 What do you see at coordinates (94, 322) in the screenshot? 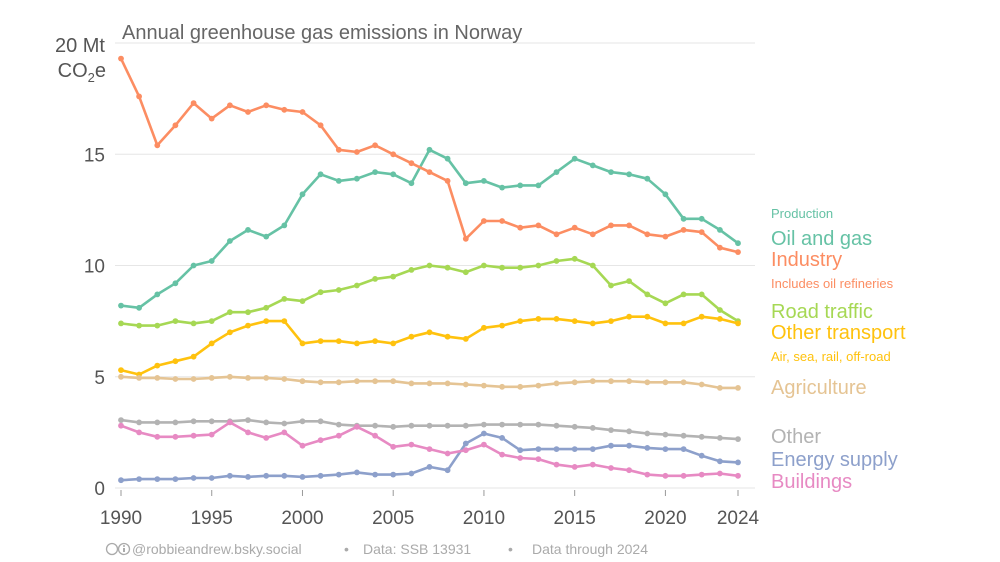
I see `y-axis-ticks: 0 5 10 15` at bounding box center [94, 322].